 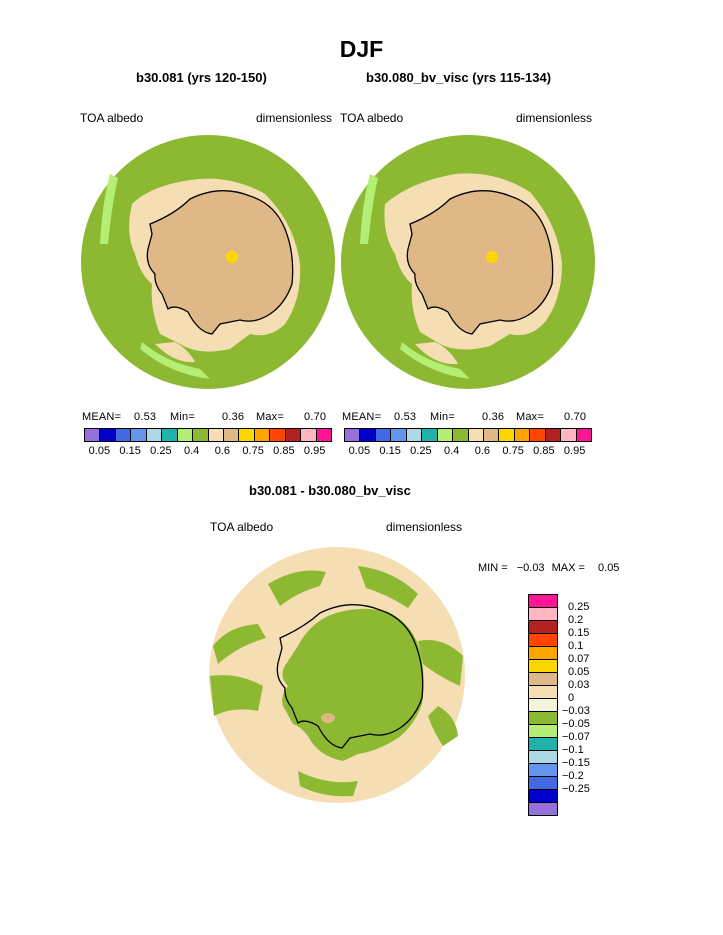 I want to click on colorbar-tick-label: 0.03, so click(x=579, y=685).